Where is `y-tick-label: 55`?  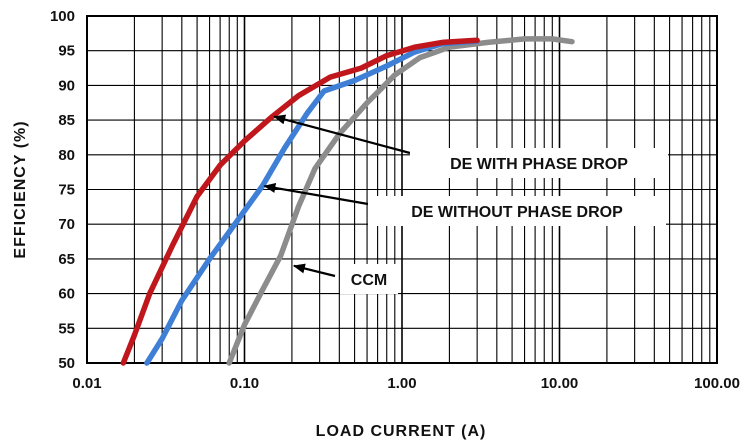
y-tick-label: 55 is located at coordinates (66, 328).